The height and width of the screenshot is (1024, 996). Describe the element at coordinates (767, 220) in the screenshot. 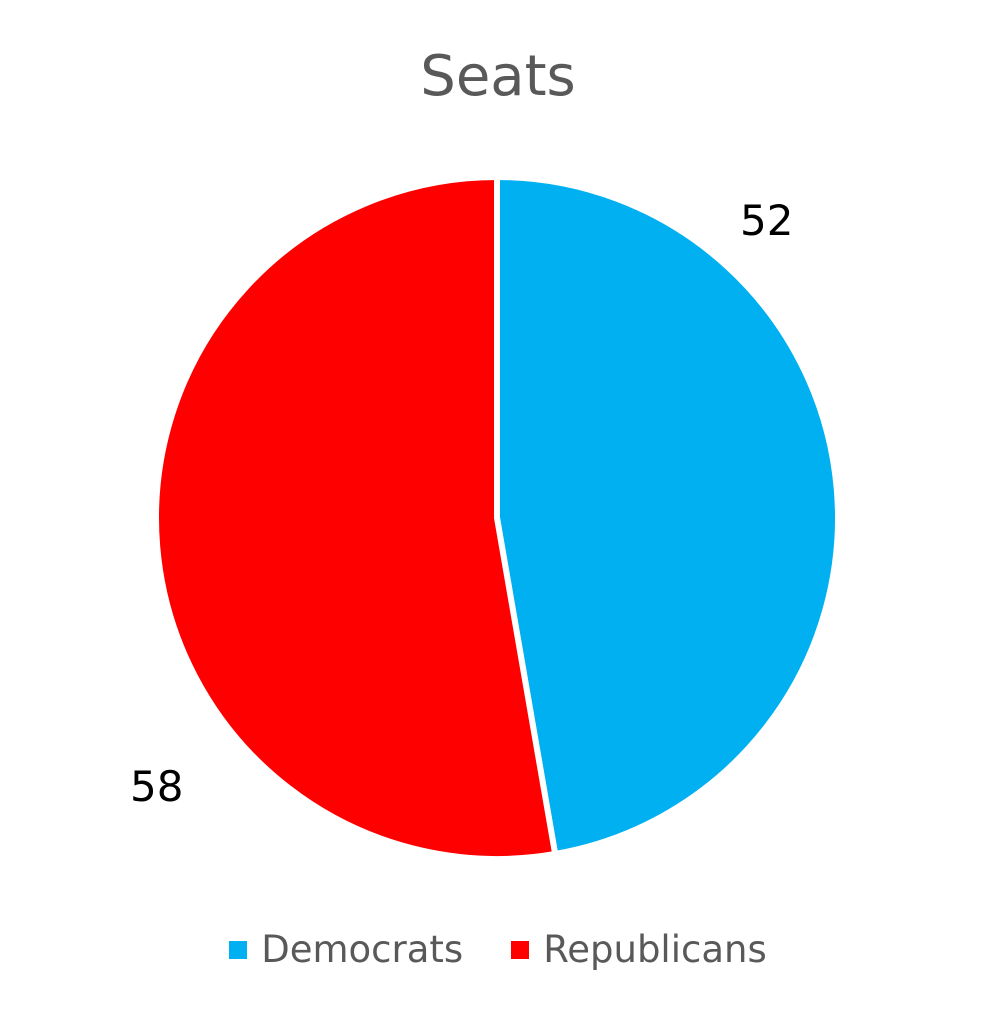

I see `data-label-democrats: 52` at that location.